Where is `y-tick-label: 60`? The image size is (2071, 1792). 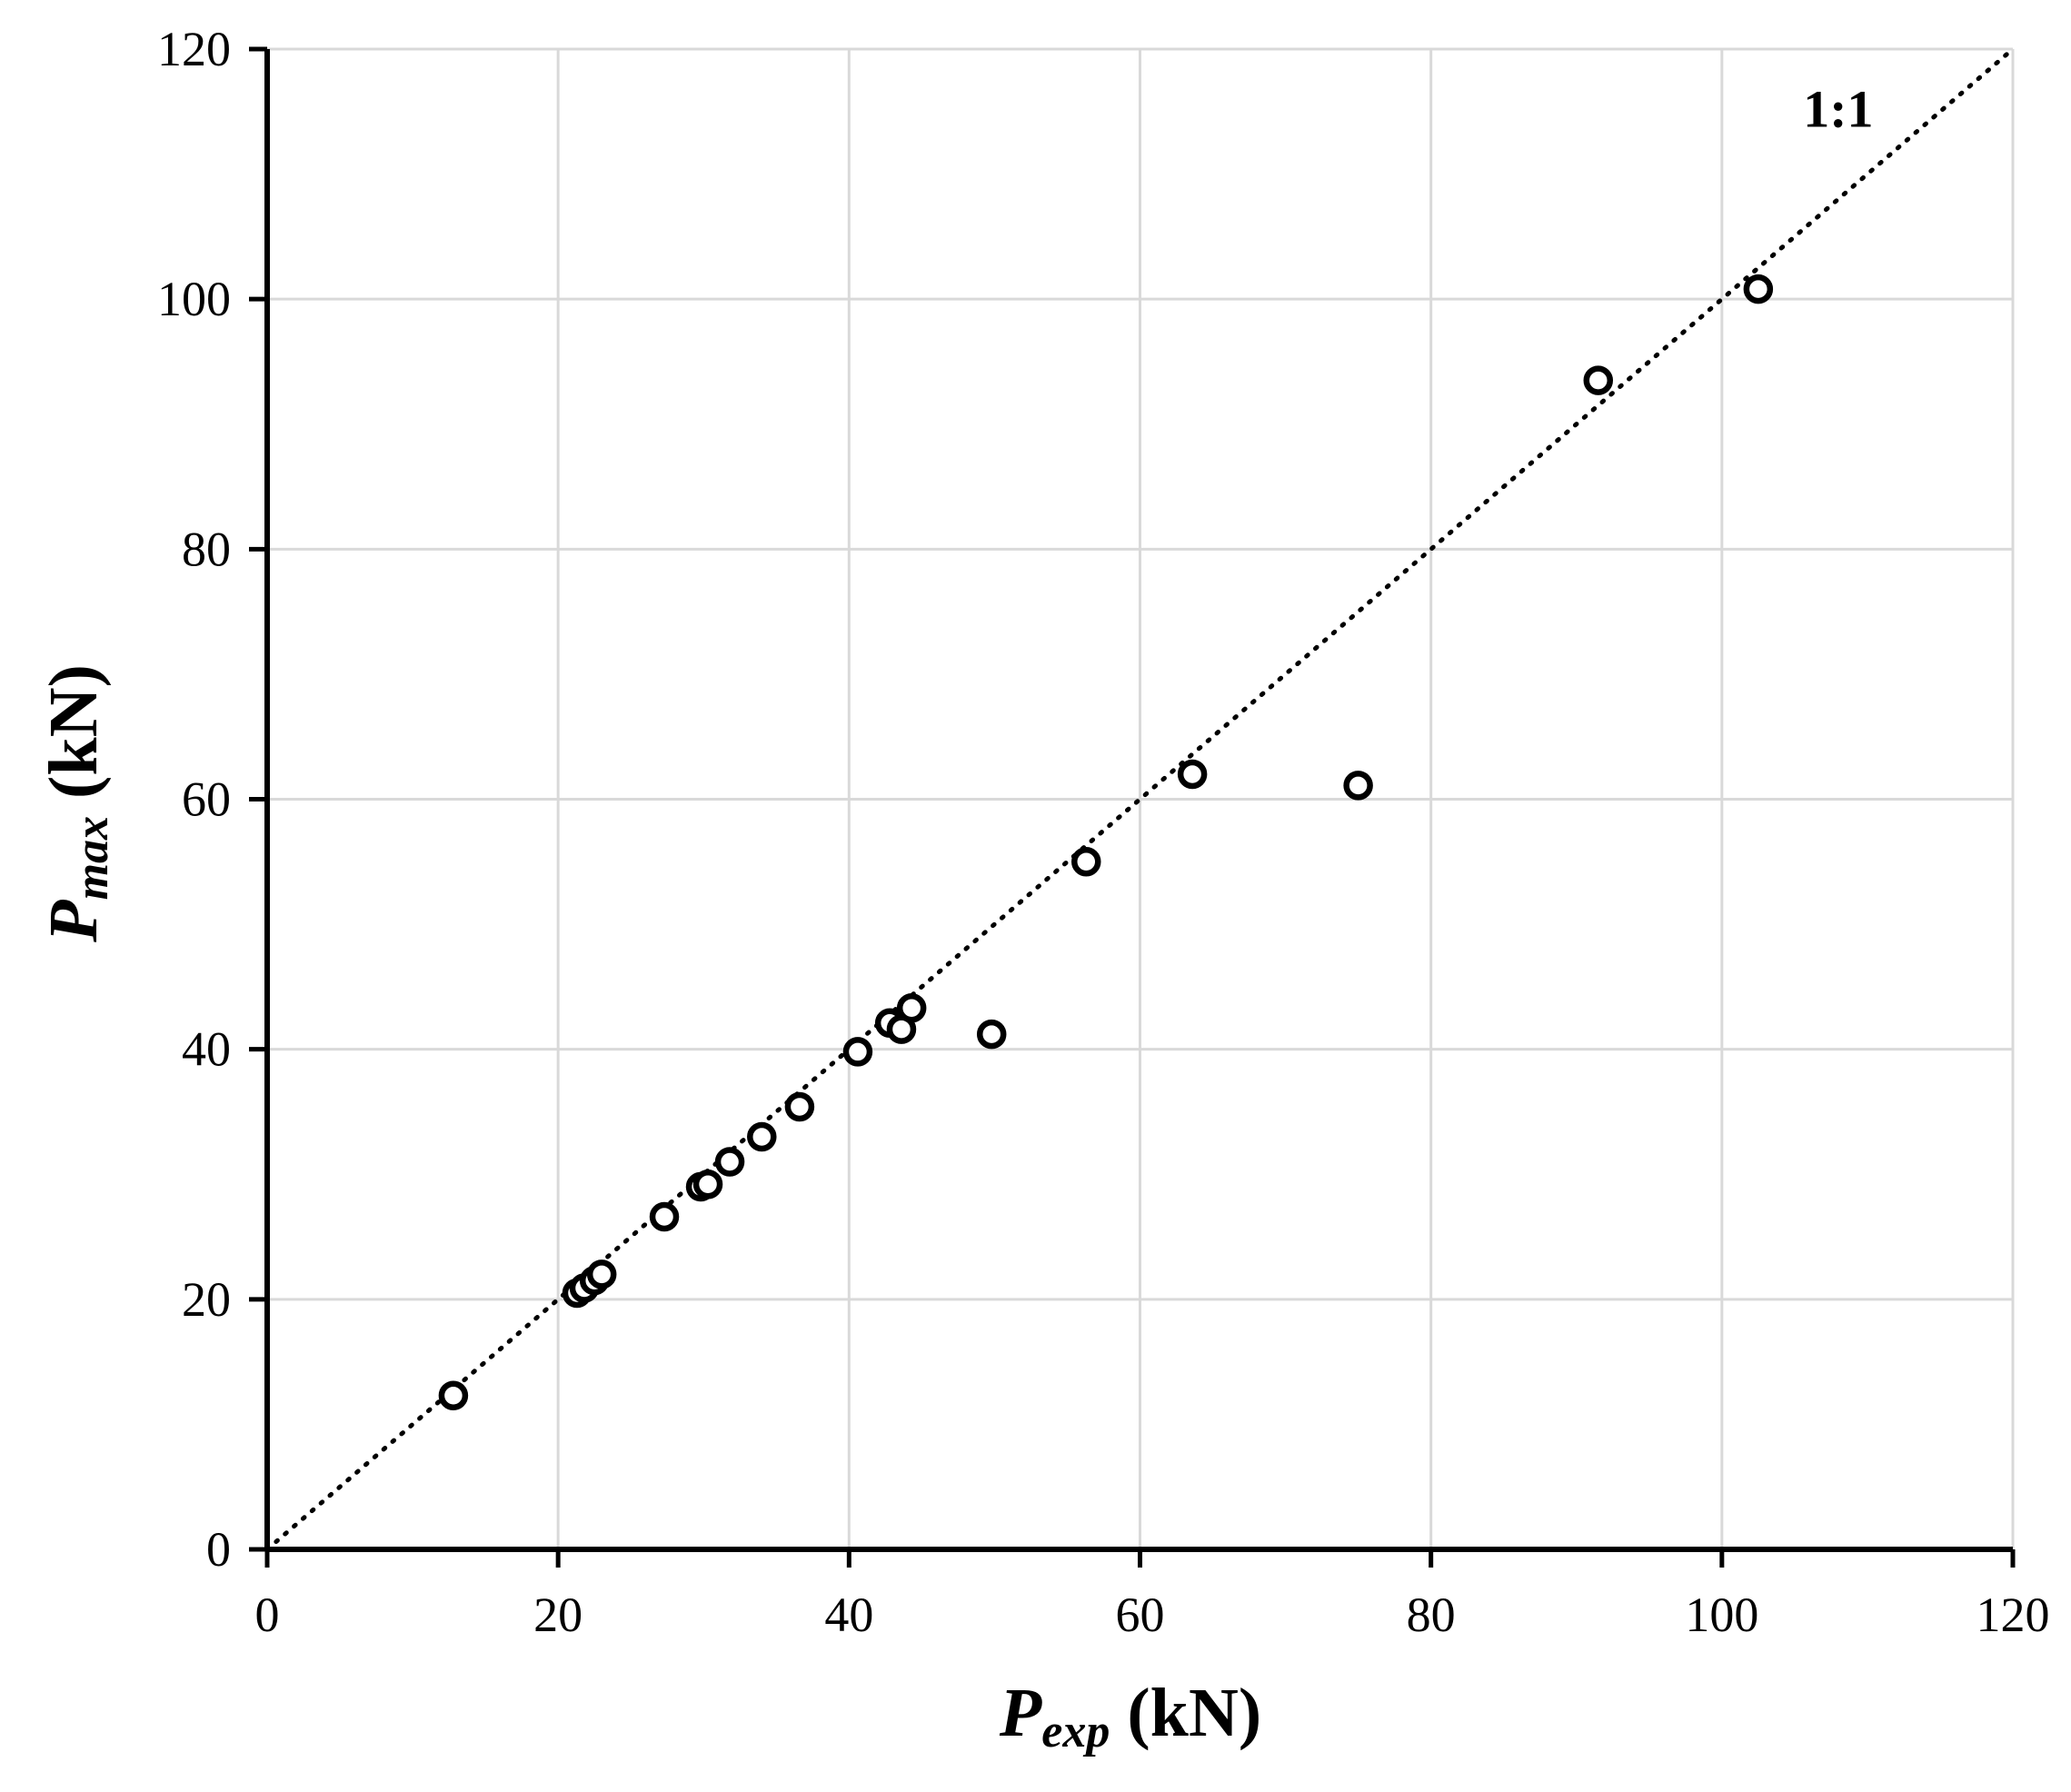 y-tick-label: 60 is located at coordinates (206, 800).